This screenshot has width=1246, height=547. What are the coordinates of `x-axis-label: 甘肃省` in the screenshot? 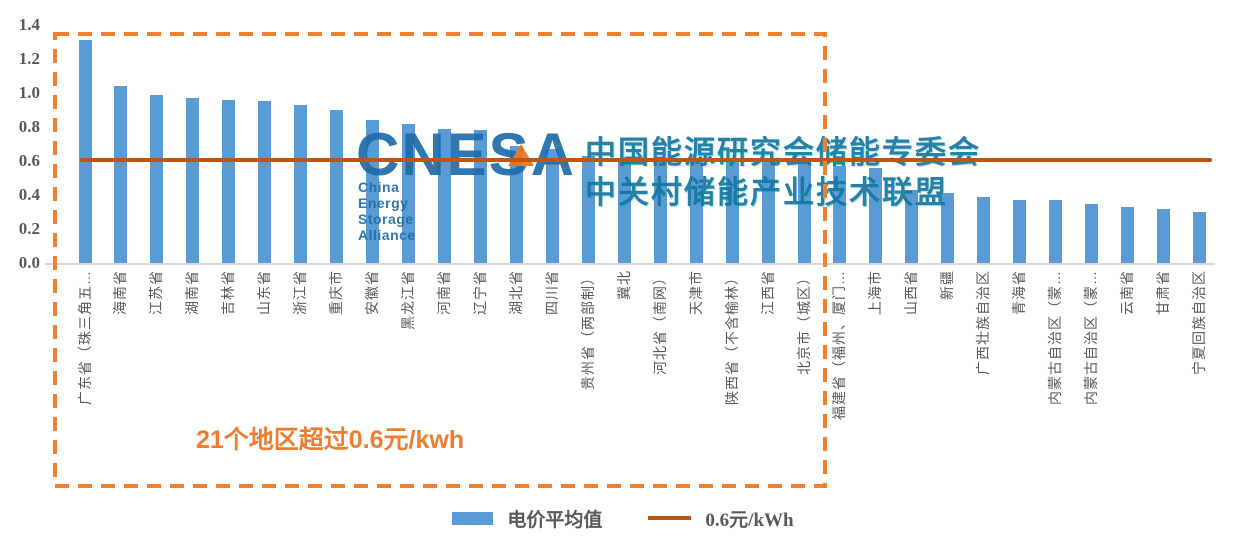 It's located at (1163, 292).